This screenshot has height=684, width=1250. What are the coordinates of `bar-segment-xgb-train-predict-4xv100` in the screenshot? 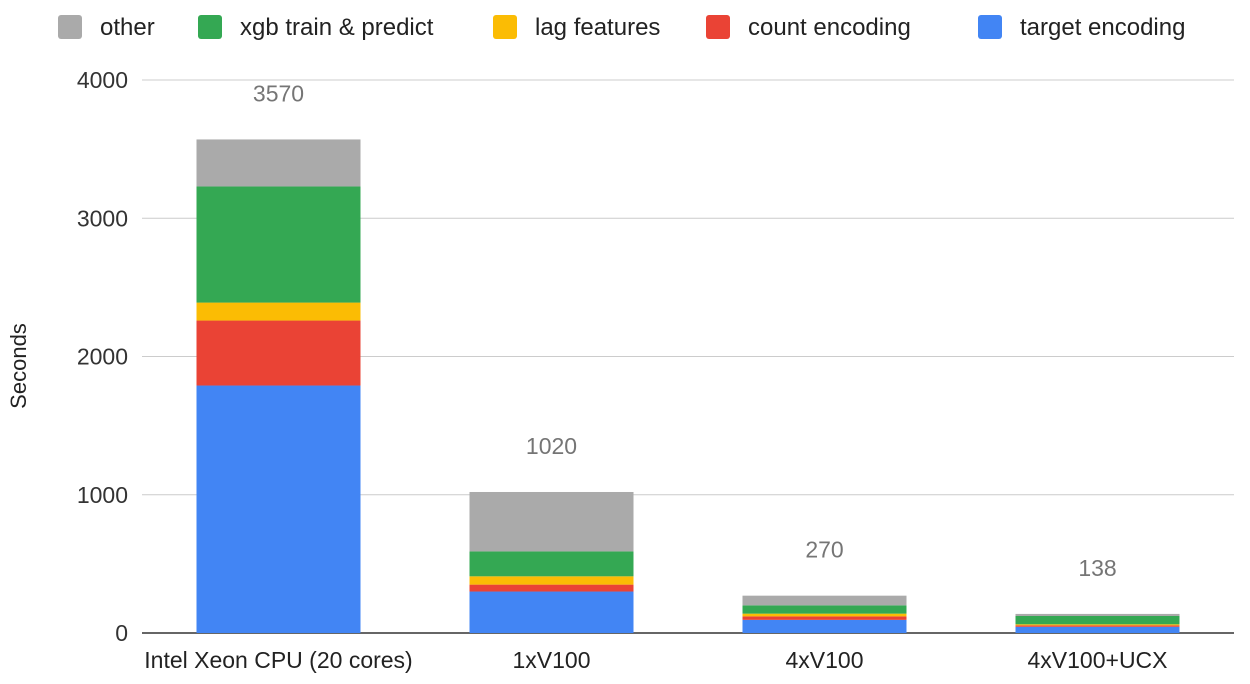 It's located at (824, 609).